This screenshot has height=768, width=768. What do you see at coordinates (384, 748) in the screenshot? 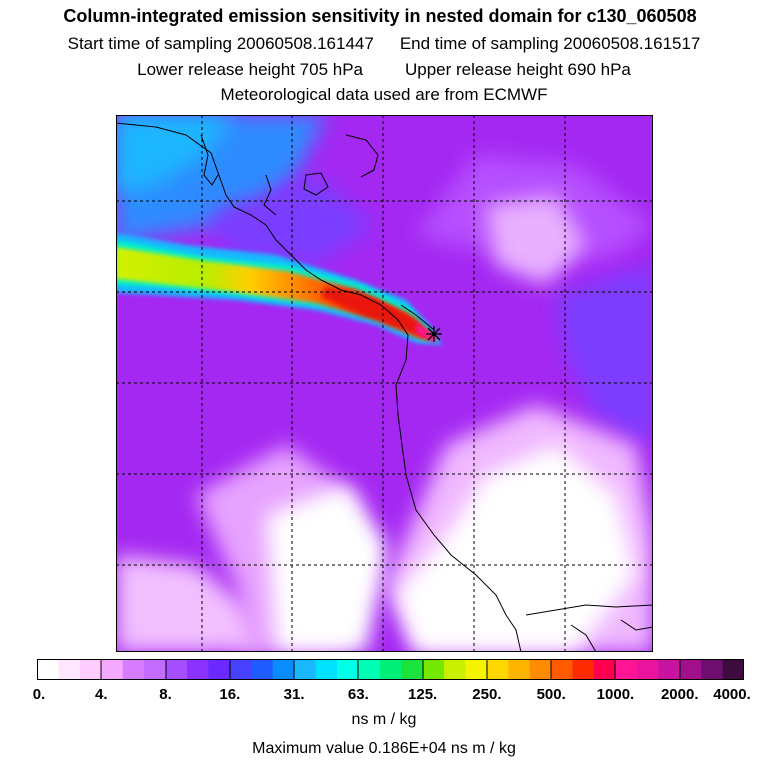
I see `max-value-label: Maximum value 0.186E+04 ns m / kg` at bounding box center [384, 748].